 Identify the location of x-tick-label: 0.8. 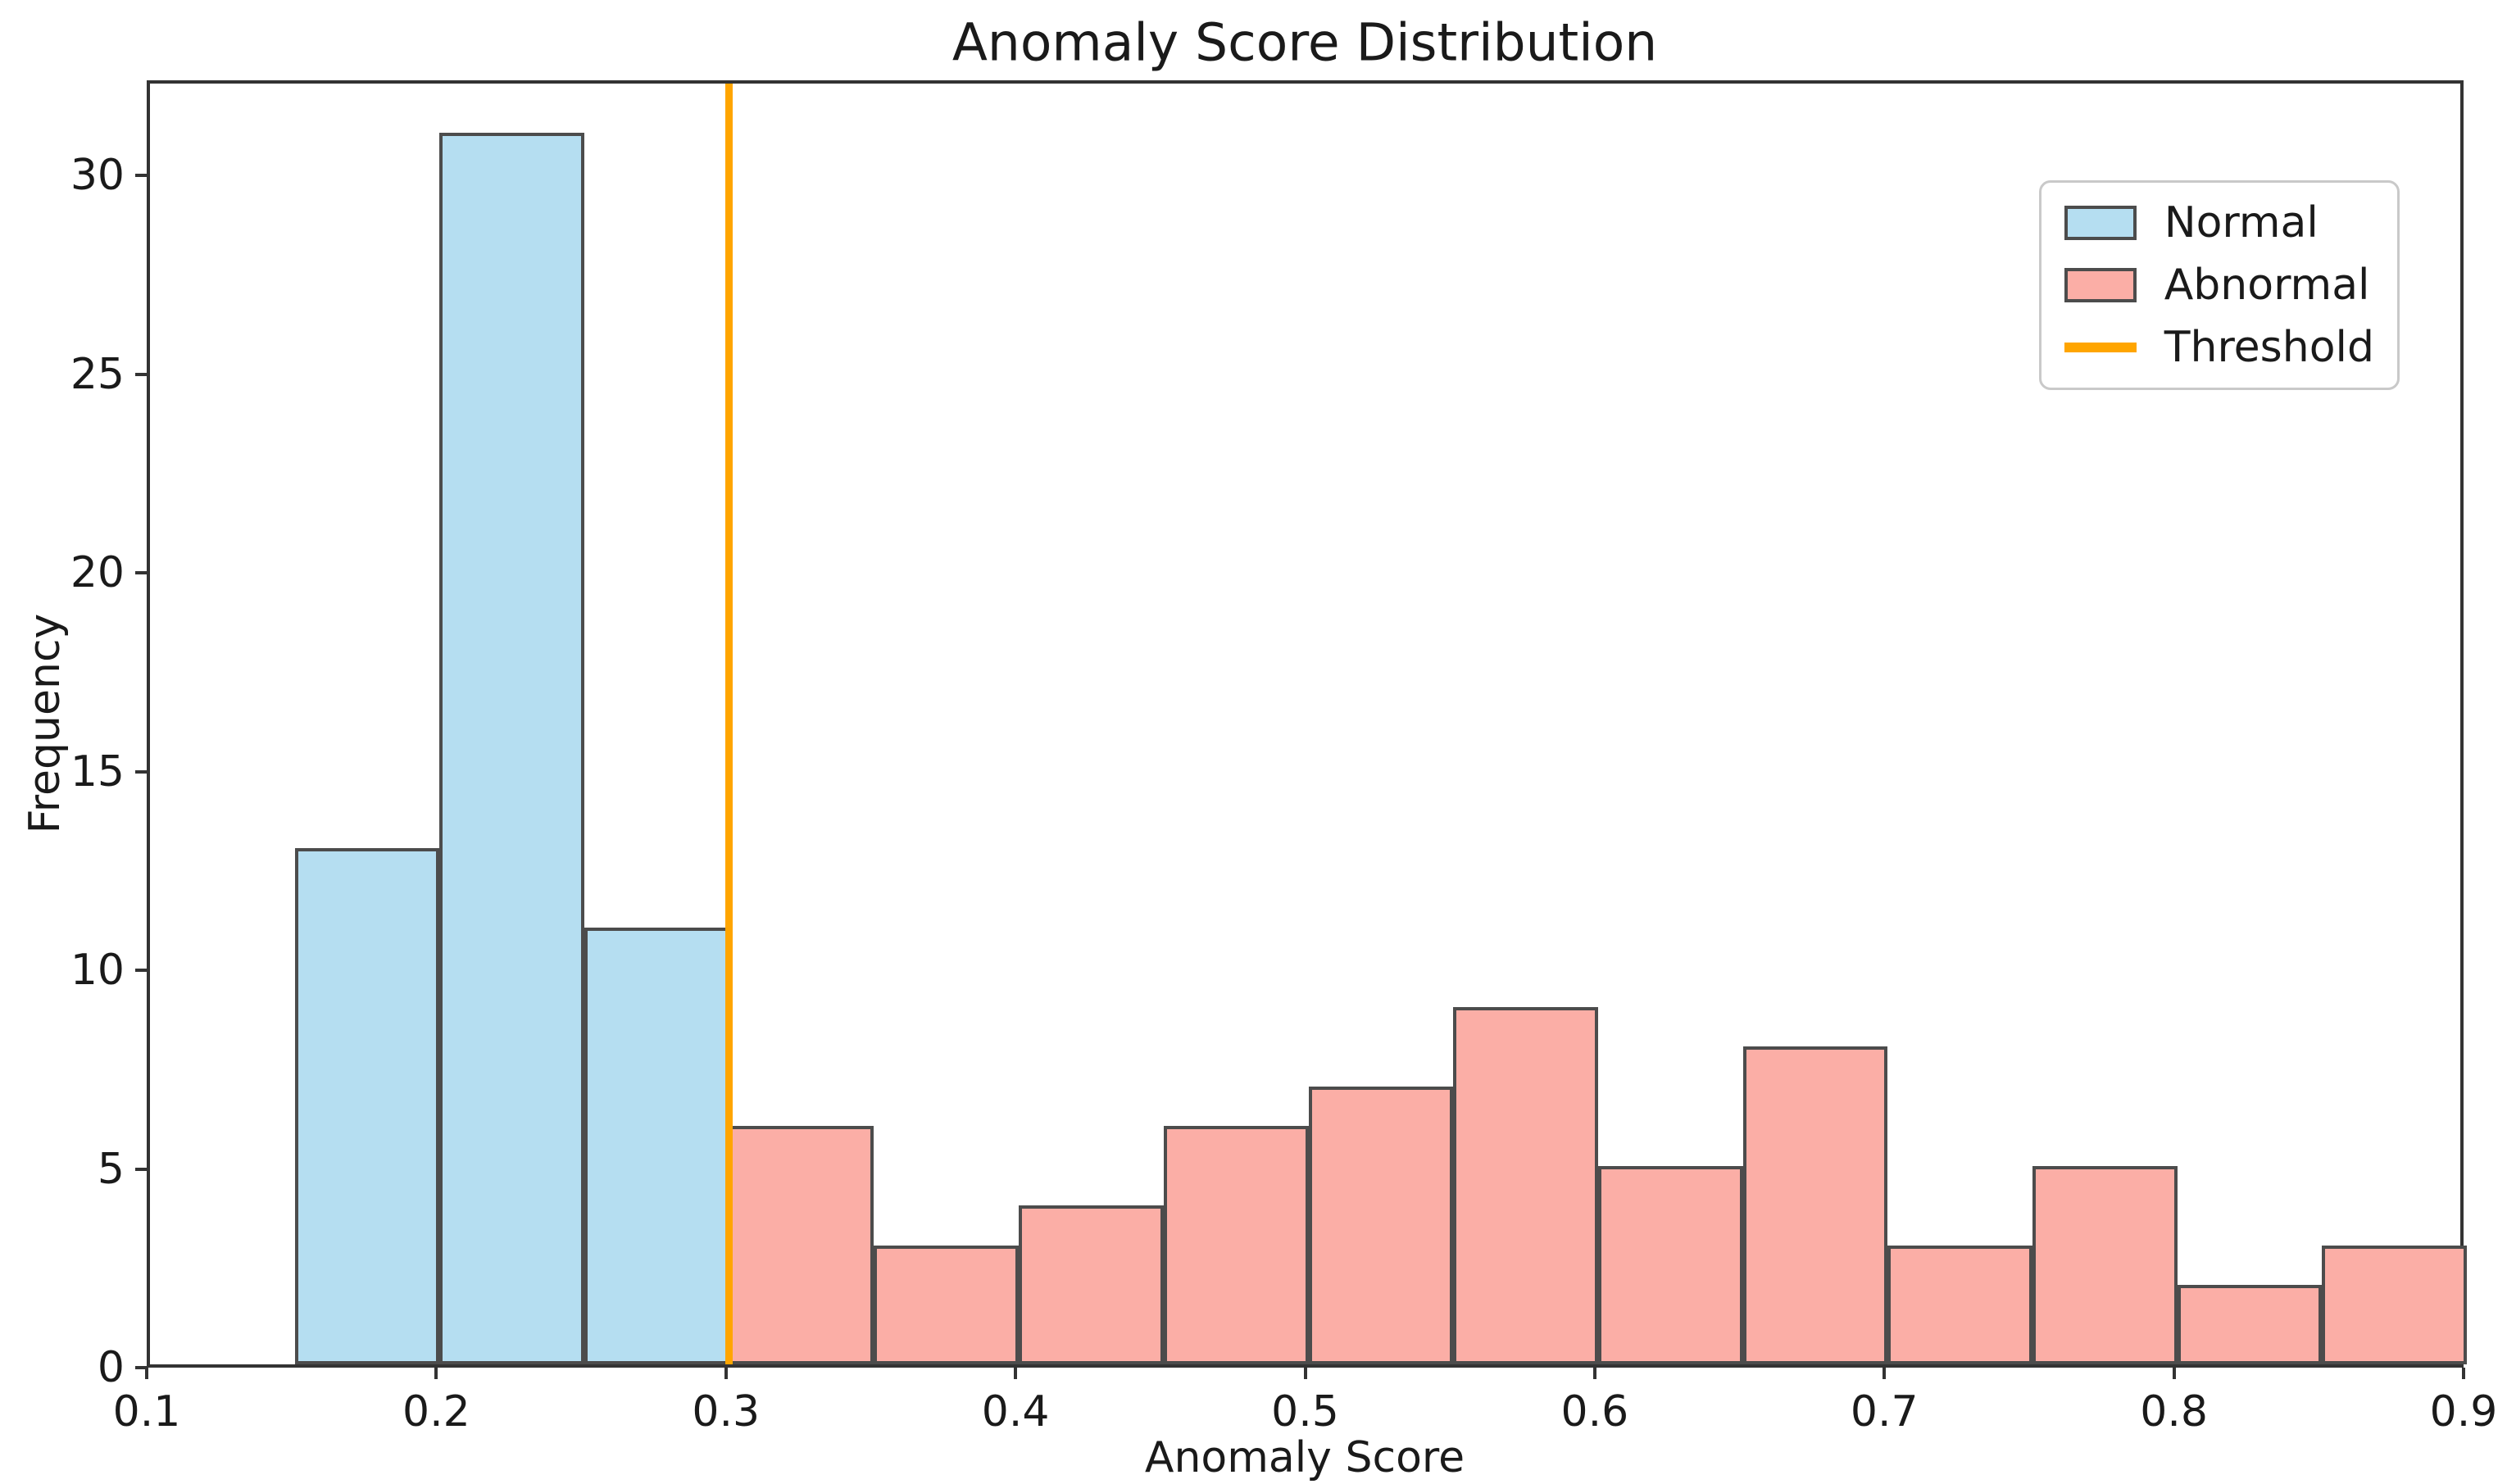
(2174, 1411).